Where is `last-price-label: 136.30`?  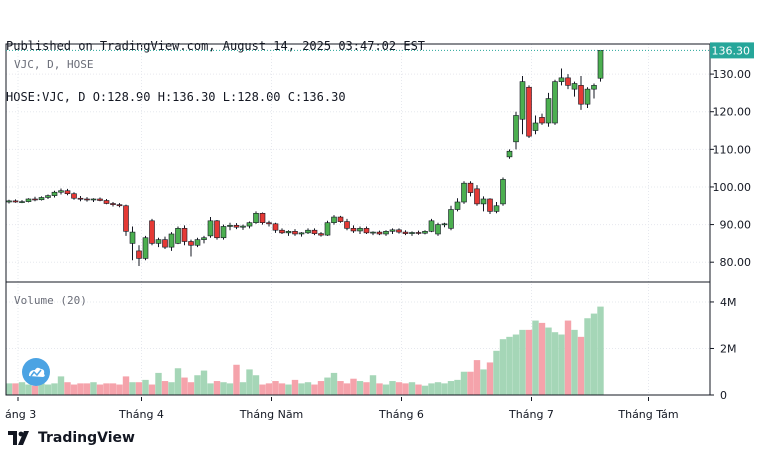 last-price-label: 136.30 is located at coordinates (731, 50).